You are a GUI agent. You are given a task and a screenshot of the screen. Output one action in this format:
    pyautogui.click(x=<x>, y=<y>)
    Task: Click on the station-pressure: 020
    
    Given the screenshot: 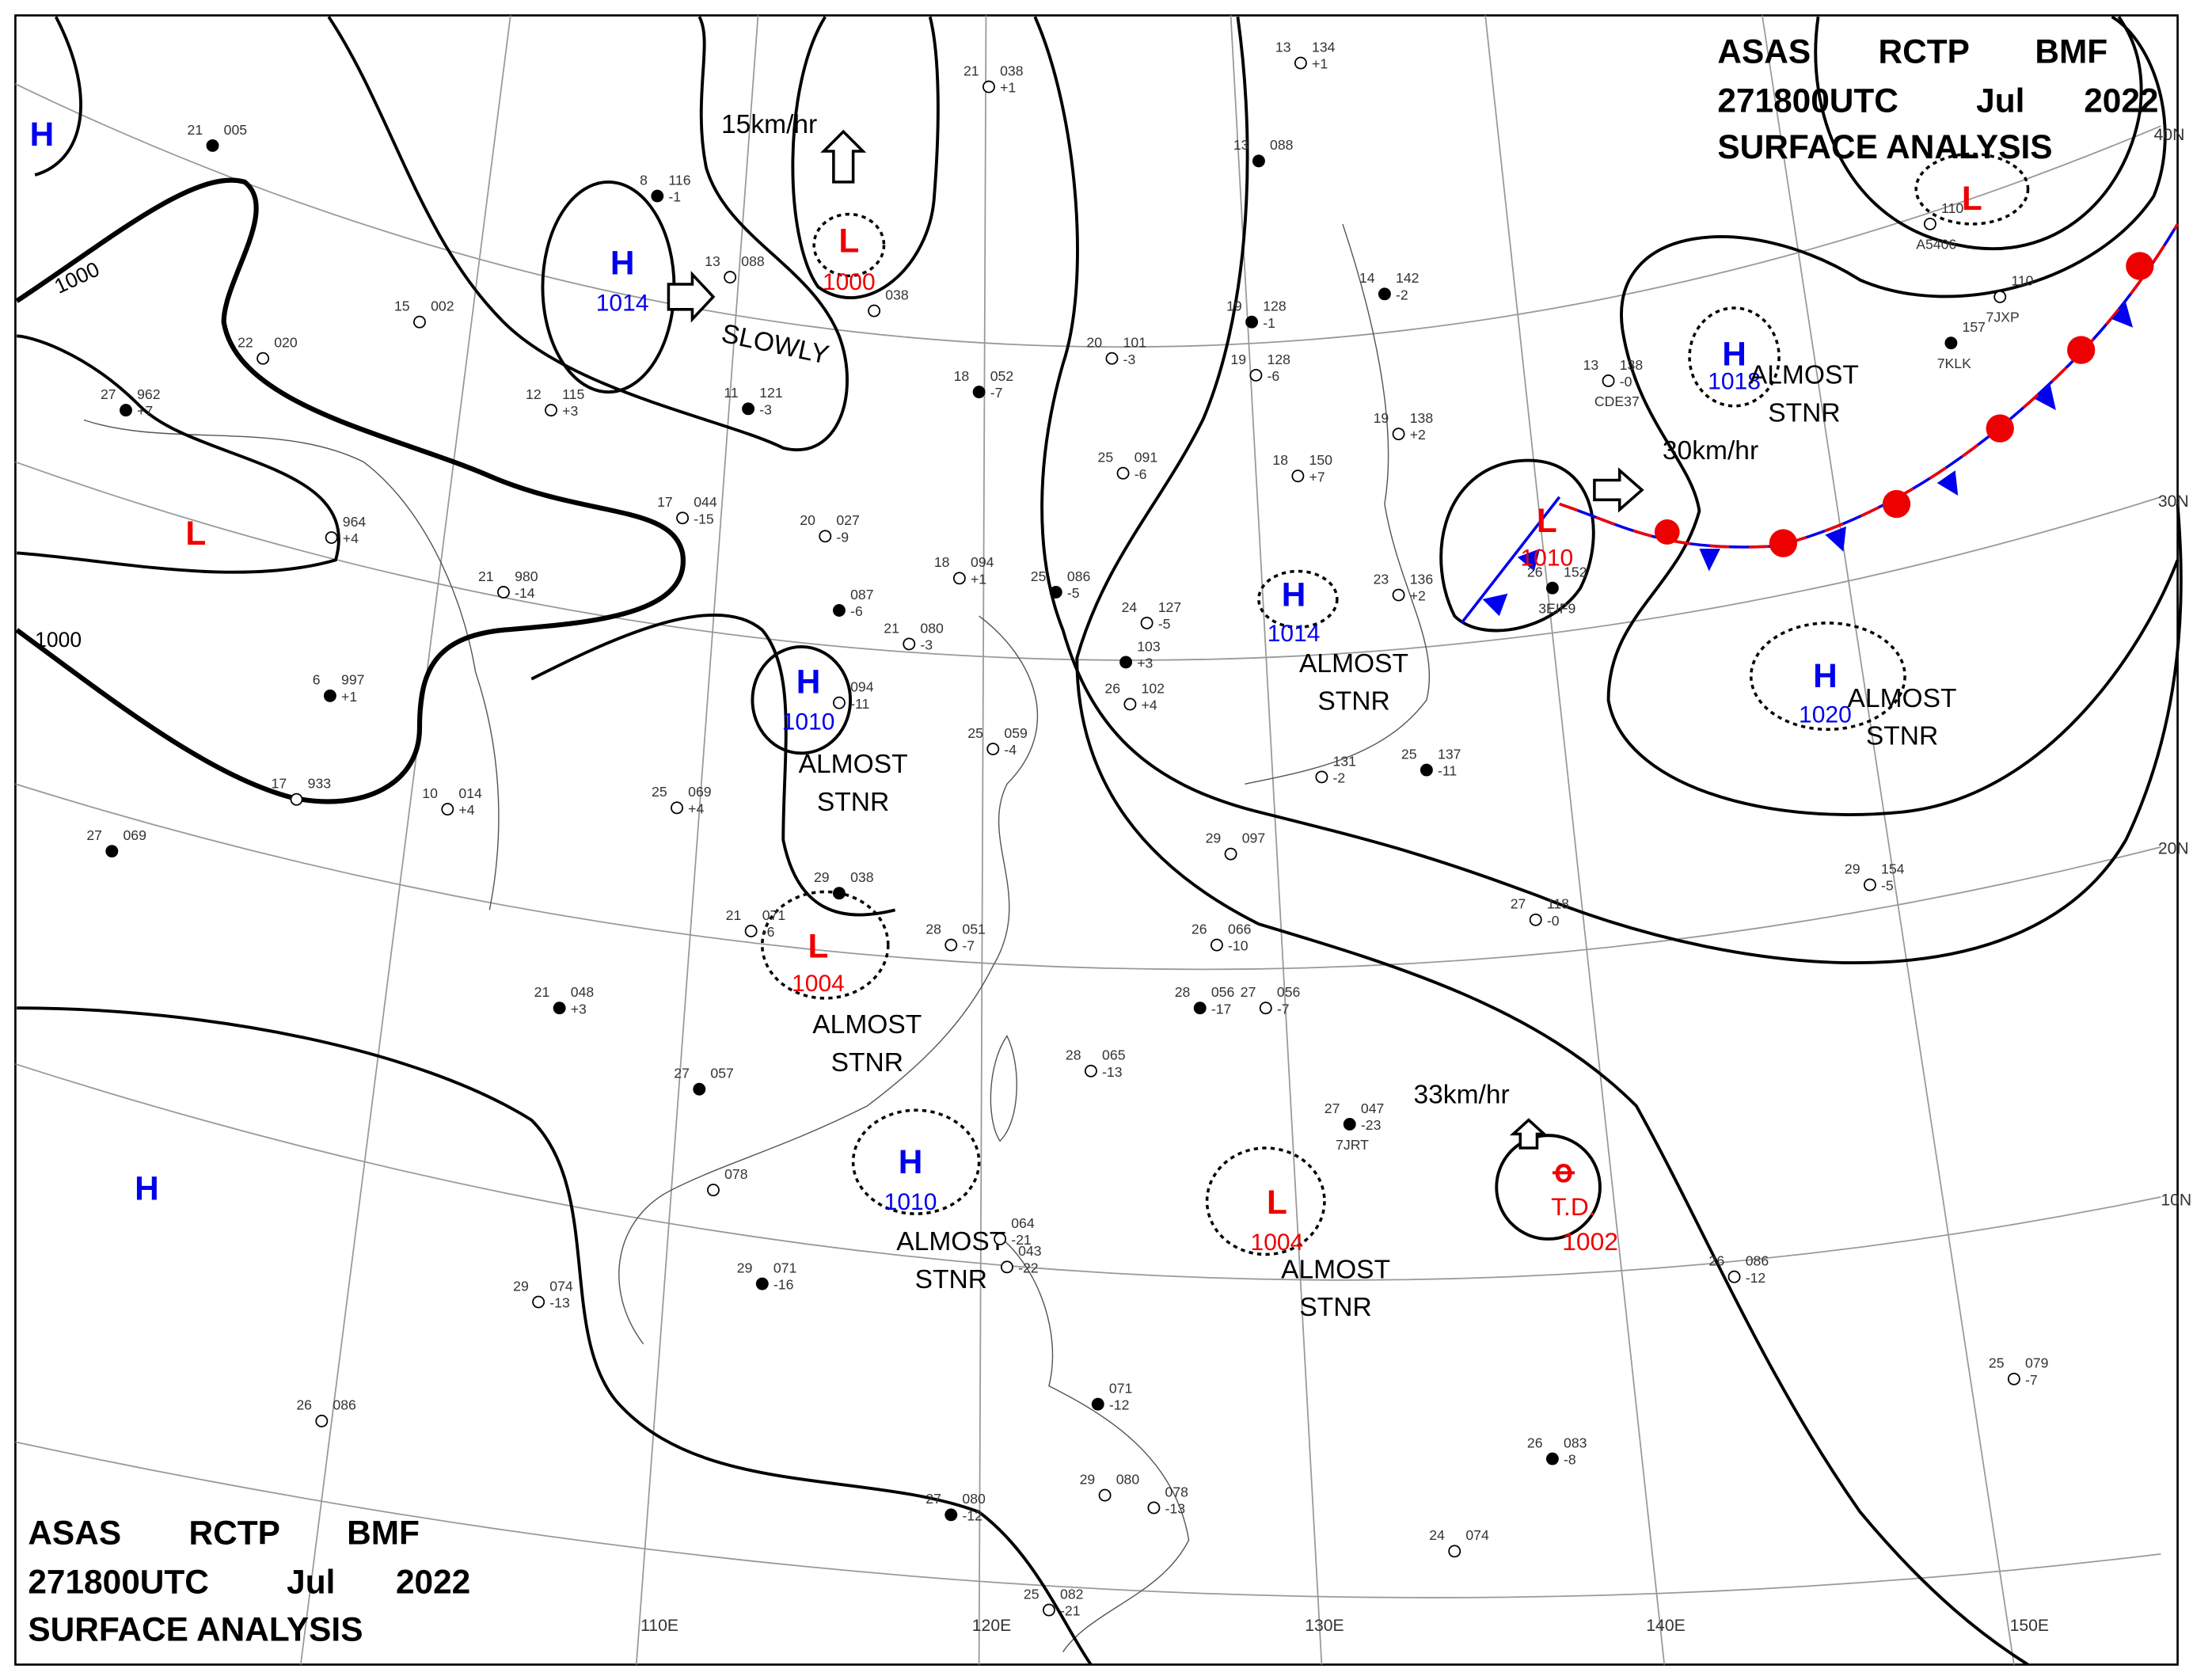 What is the action you would take?
    pyautogui.click(x=286, y=343)
    